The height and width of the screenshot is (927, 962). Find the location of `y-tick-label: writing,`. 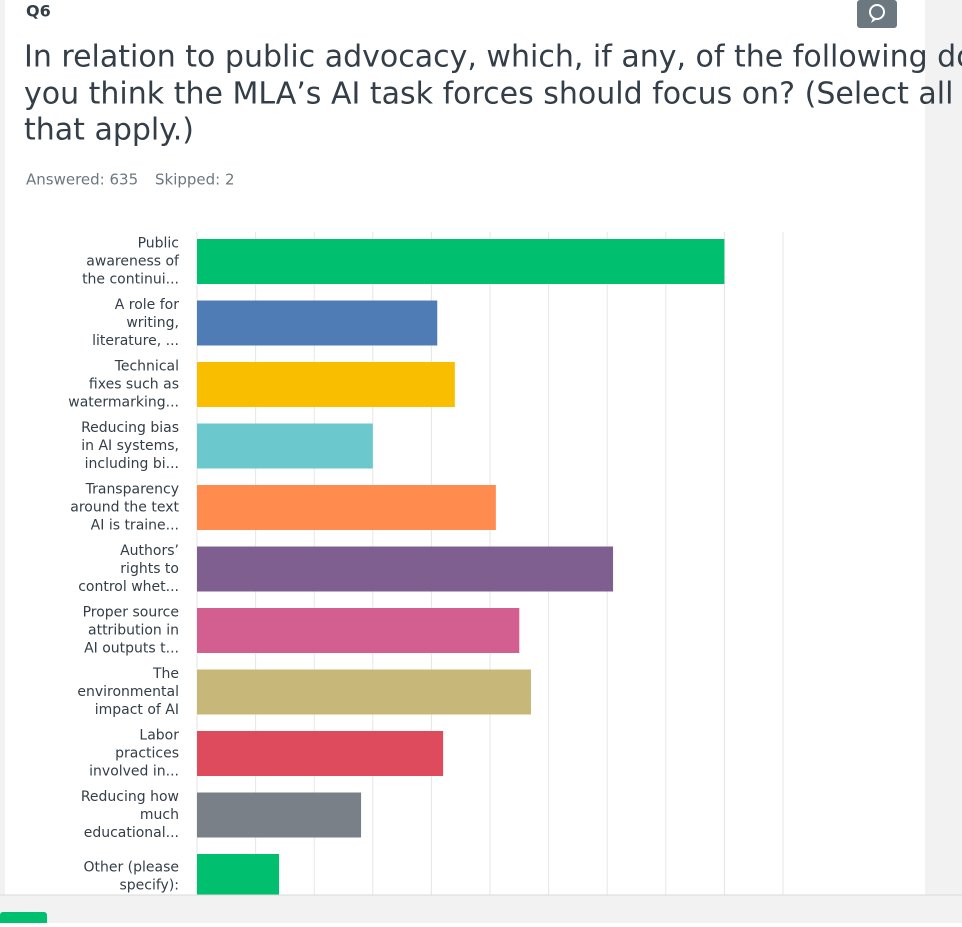

y-tick-label: writing, is located at coordinates (152, 323).